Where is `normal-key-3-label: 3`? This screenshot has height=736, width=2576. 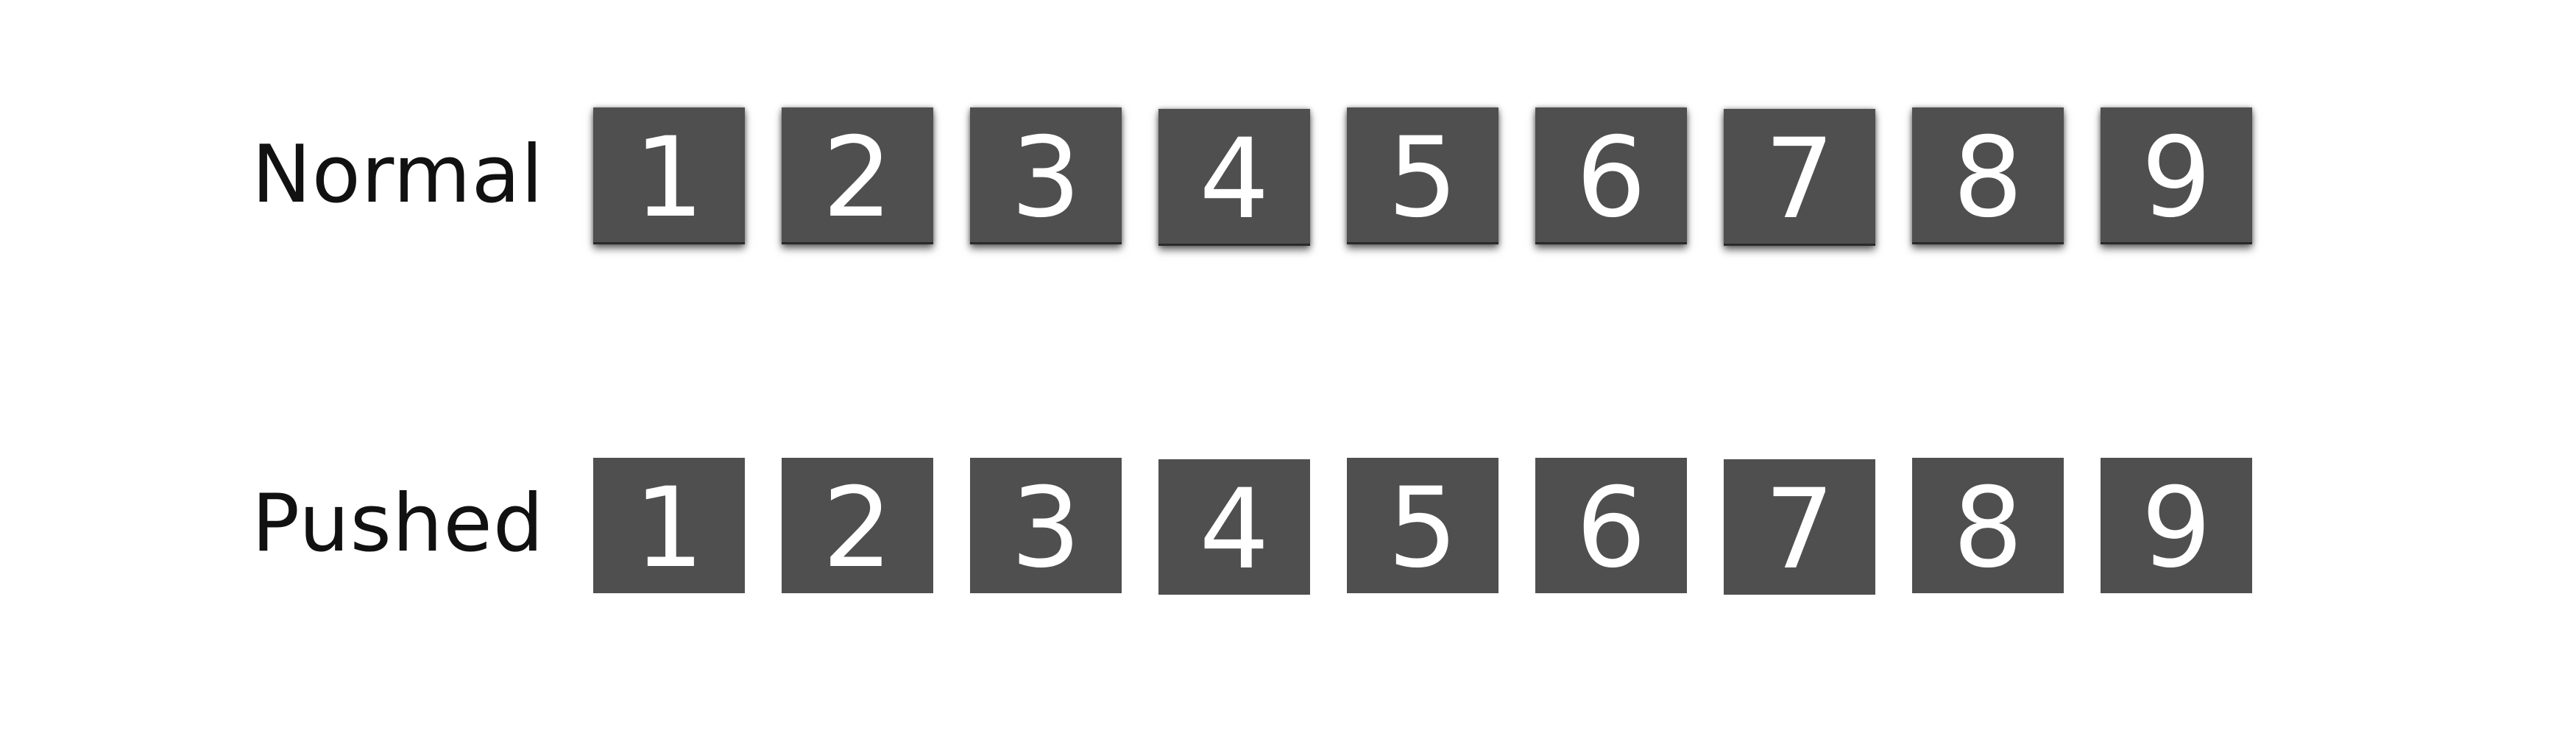 normal-key-3-label: 3 is located at coordinates (1046, 177).